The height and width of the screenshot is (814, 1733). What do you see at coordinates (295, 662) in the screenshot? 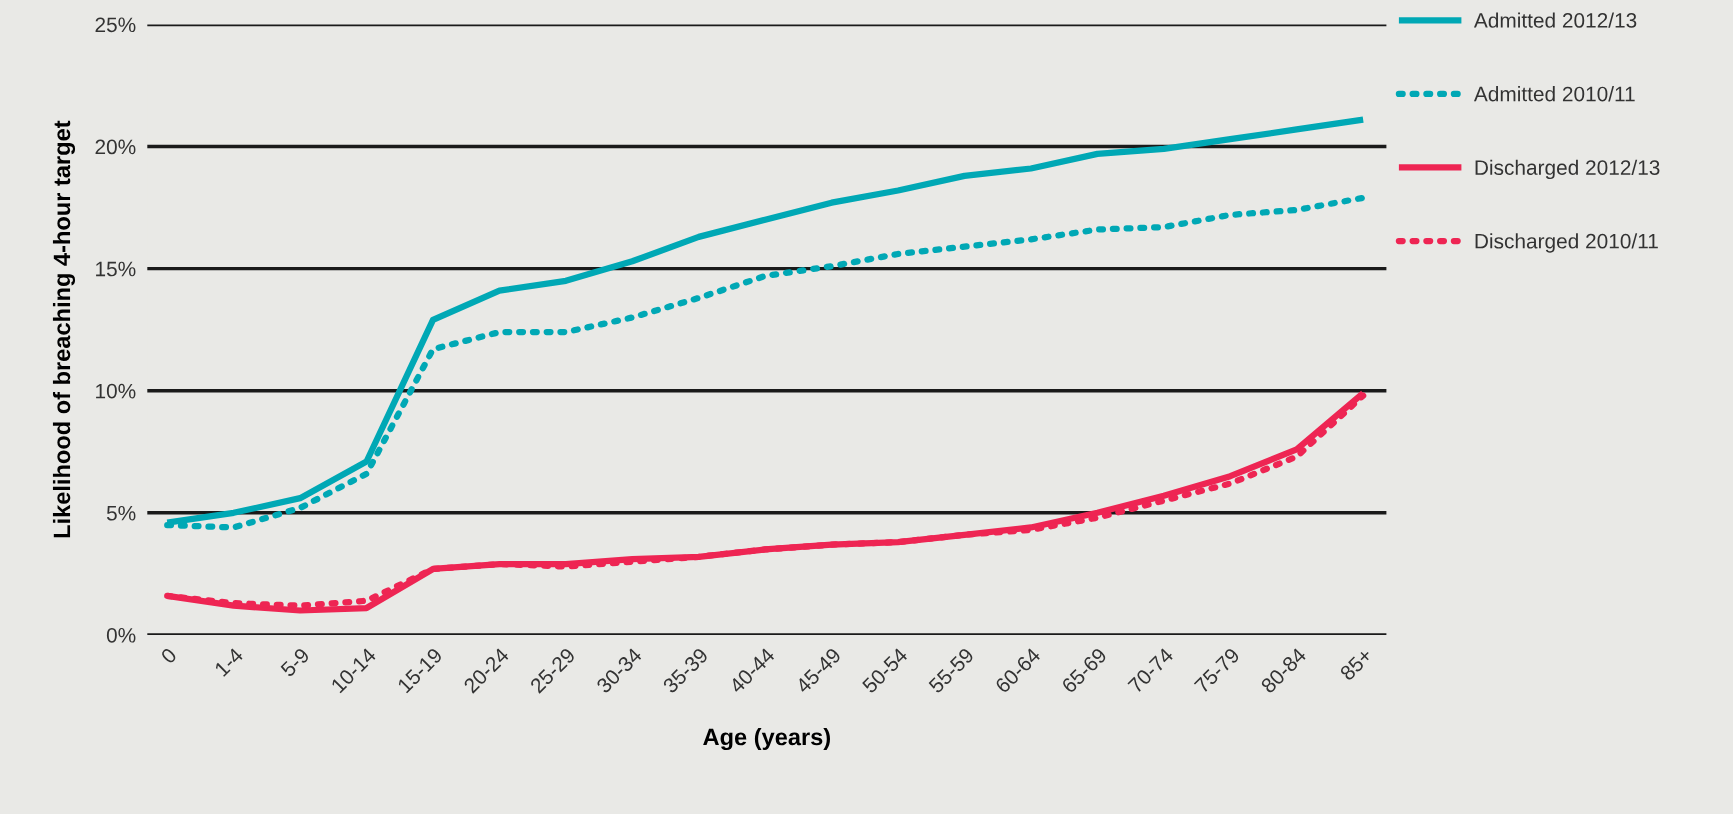
I see `x-tick-label: 5-9` at bounding box center [295, 662].